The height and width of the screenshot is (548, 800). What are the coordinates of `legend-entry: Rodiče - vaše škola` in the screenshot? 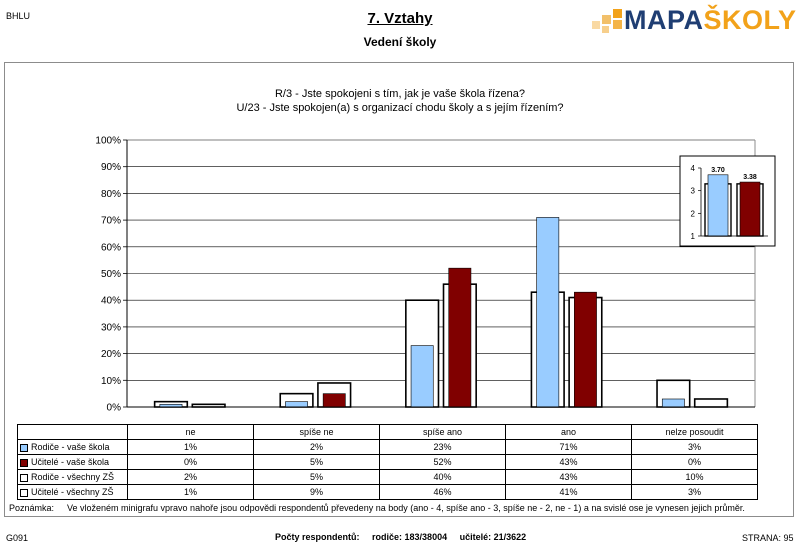 It's located at (72, 447).